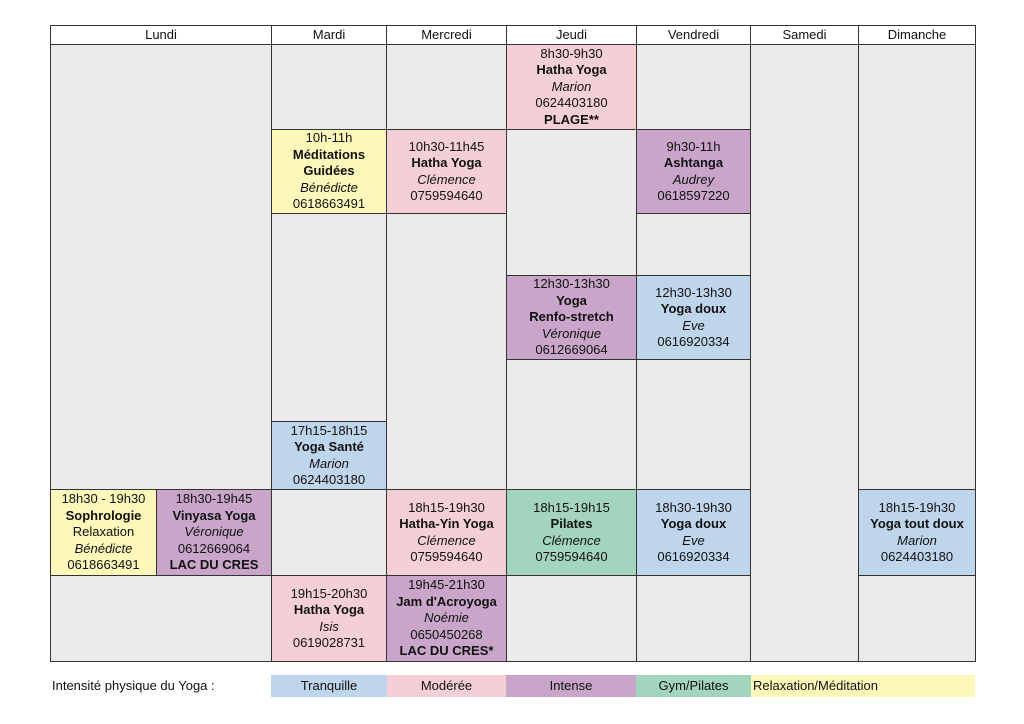 This screenshot has width=1024, height=724. I want to click on course-line: Audrey, so click(693, 179).